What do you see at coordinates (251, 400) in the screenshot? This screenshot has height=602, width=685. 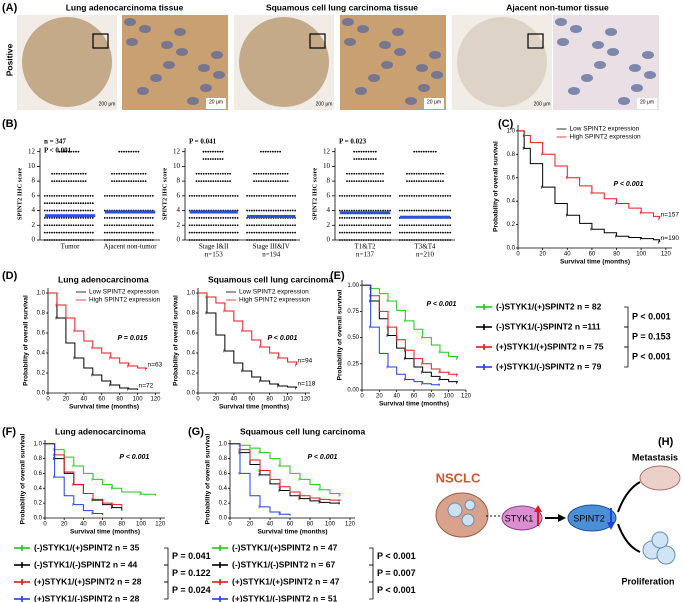 I see `x-tick-label: 60` at bounding box center [251, 400].